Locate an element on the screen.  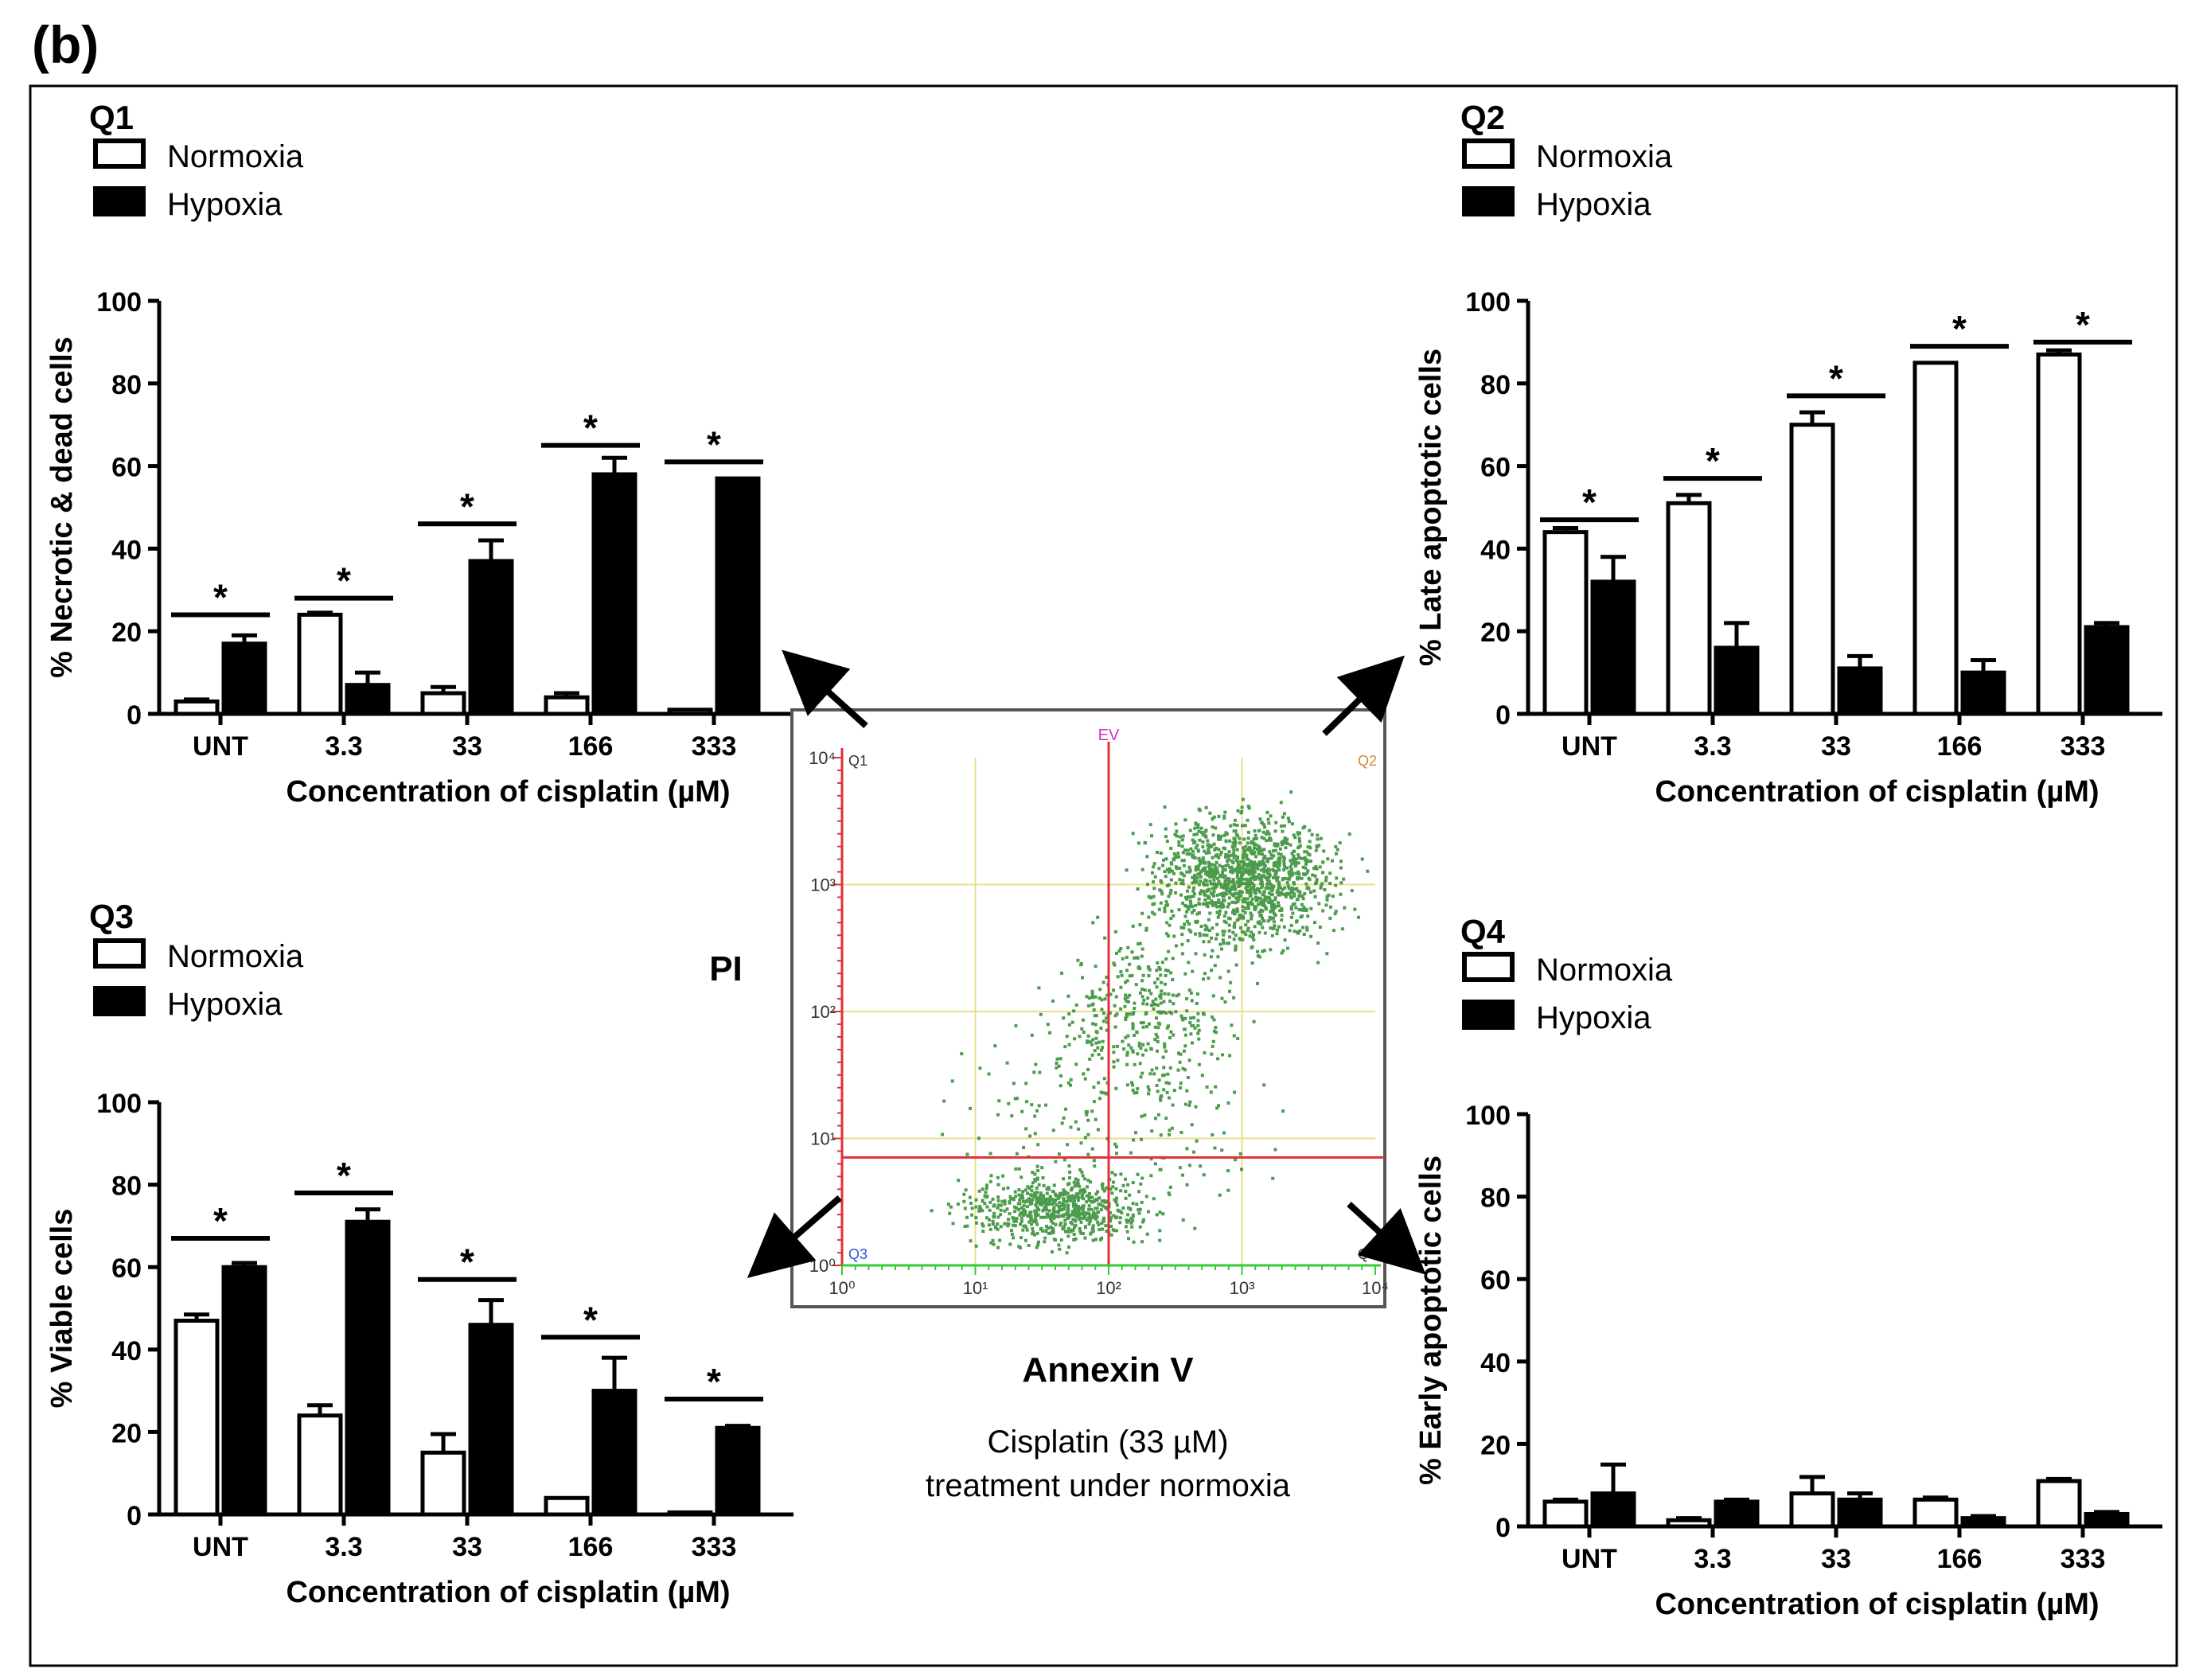
q3-y-tick-label: 60 is located at coordinates (127, 1268).